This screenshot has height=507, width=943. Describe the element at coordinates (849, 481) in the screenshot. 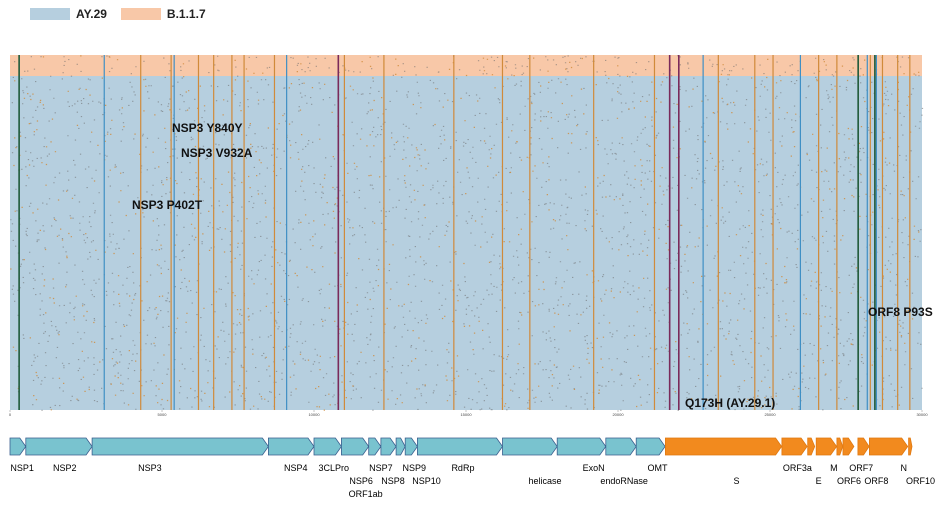

I see `gene-label-orf6: ORF6` at that location.